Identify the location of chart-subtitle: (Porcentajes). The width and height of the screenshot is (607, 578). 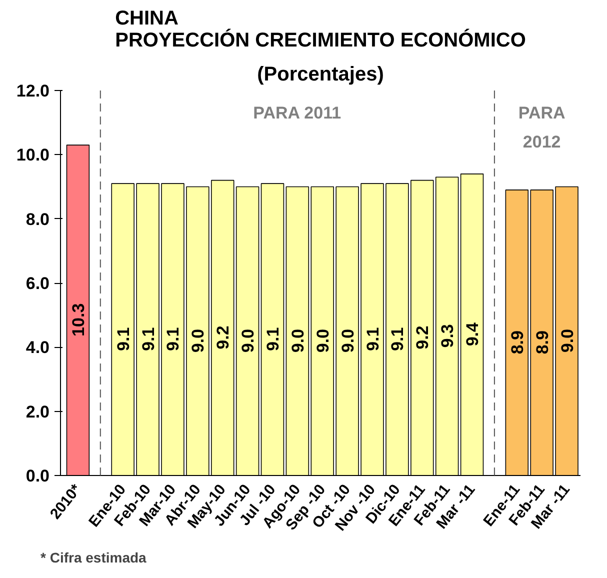
(320, 75).